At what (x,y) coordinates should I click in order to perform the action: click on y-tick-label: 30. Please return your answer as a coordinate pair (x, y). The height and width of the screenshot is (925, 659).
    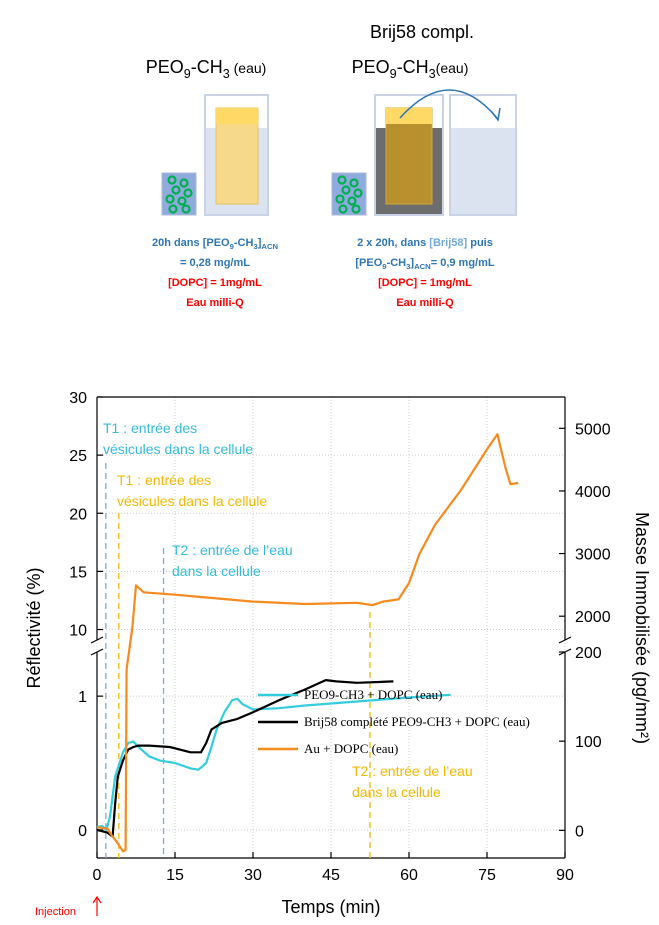
    Looking at the image, I should click on (78, 398).